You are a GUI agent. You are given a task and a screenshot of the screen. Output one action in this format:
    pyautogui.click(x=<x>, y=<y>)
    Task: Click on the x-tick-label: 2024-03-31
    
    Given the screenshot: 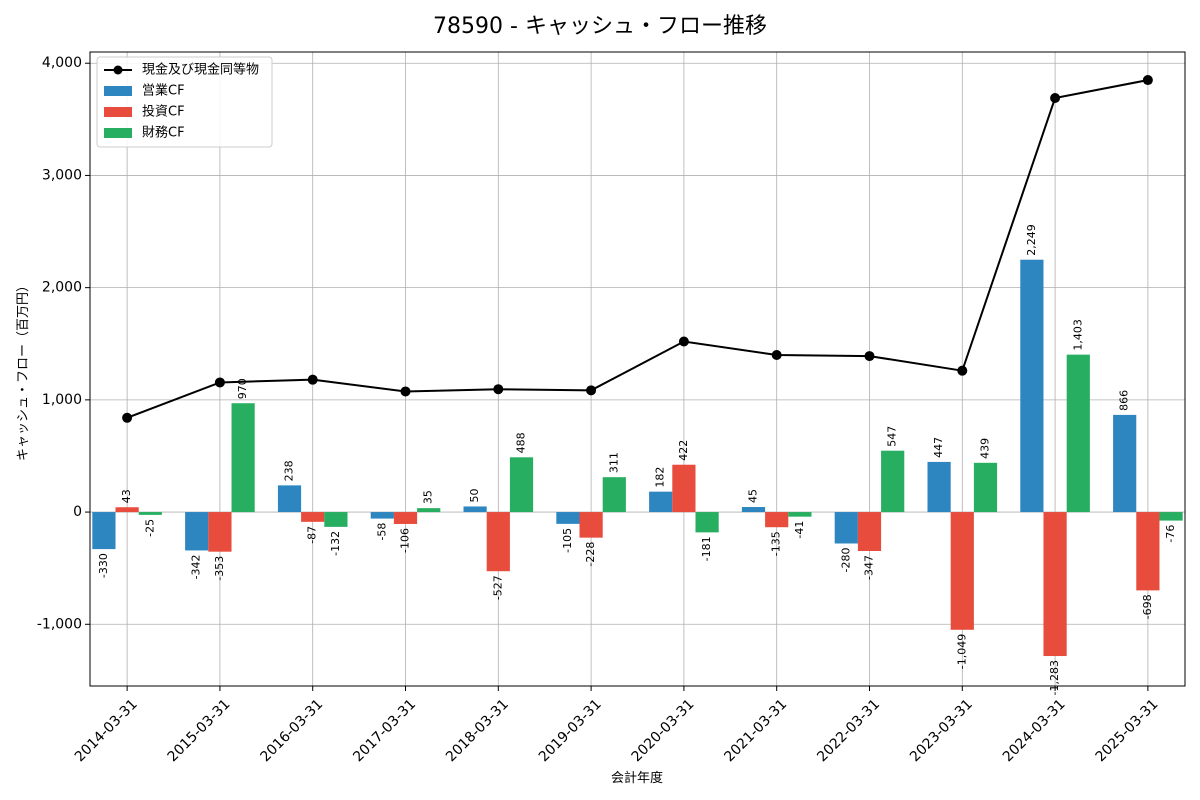 What is the action you would take?
    pyautogui.click(x=1034, y=730)
    